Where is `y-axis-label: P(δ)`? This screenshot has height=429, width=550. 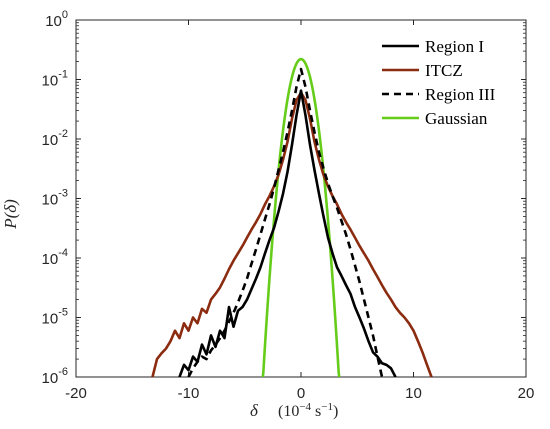 y-axis-label: P(δ) is located at coordinates (10, 214).